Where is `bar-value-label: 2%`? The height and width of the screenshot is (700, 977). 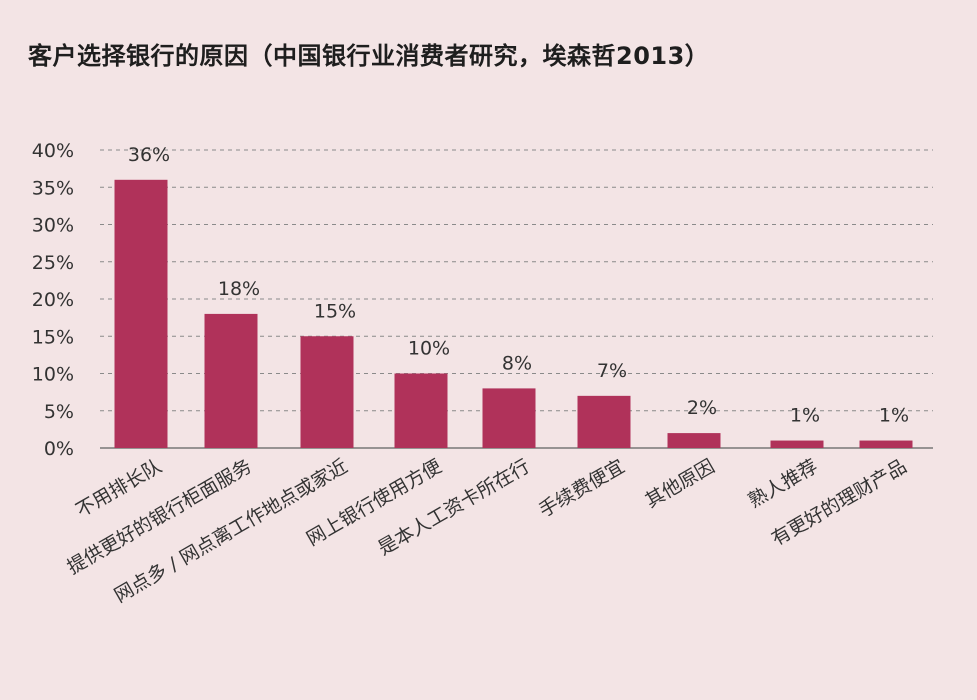 bar-value-label: 2% is located at coordinates (702, 408).